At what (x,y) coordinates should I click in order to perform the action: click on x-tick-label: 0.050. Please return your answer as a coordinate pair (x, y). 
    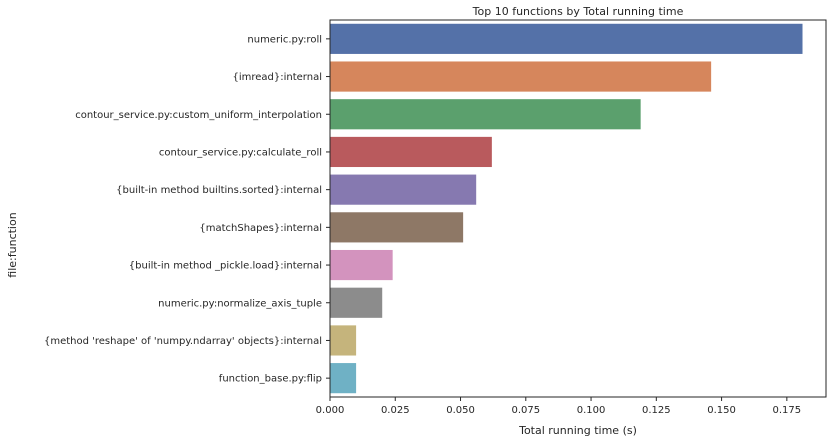
    Looking at the image, I should click on (460, 410).